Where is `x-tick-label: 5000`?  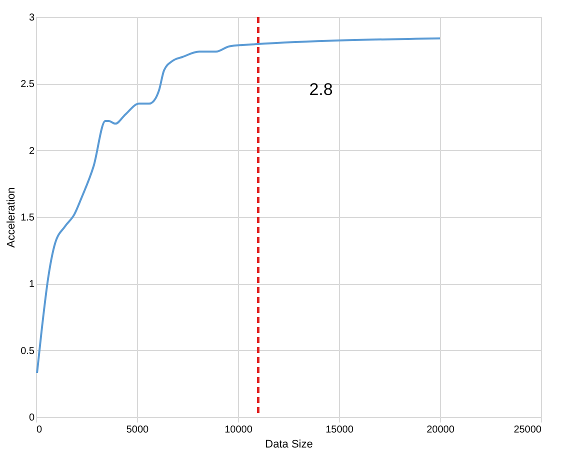 x-tick-label: 5000 is located at coordinates (138, 430).